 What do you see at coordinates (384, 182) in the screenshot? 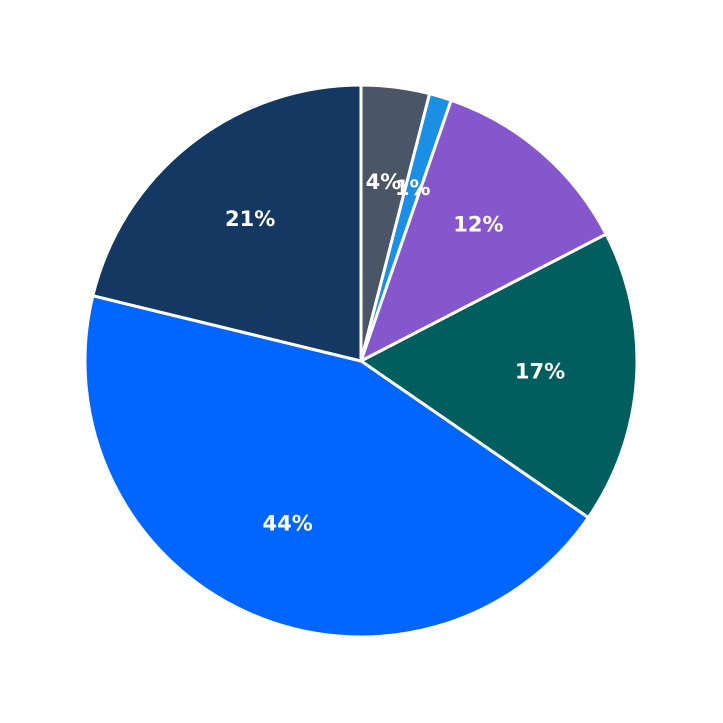
I see `slice-label: 4%` at bounding box center [384, 182].